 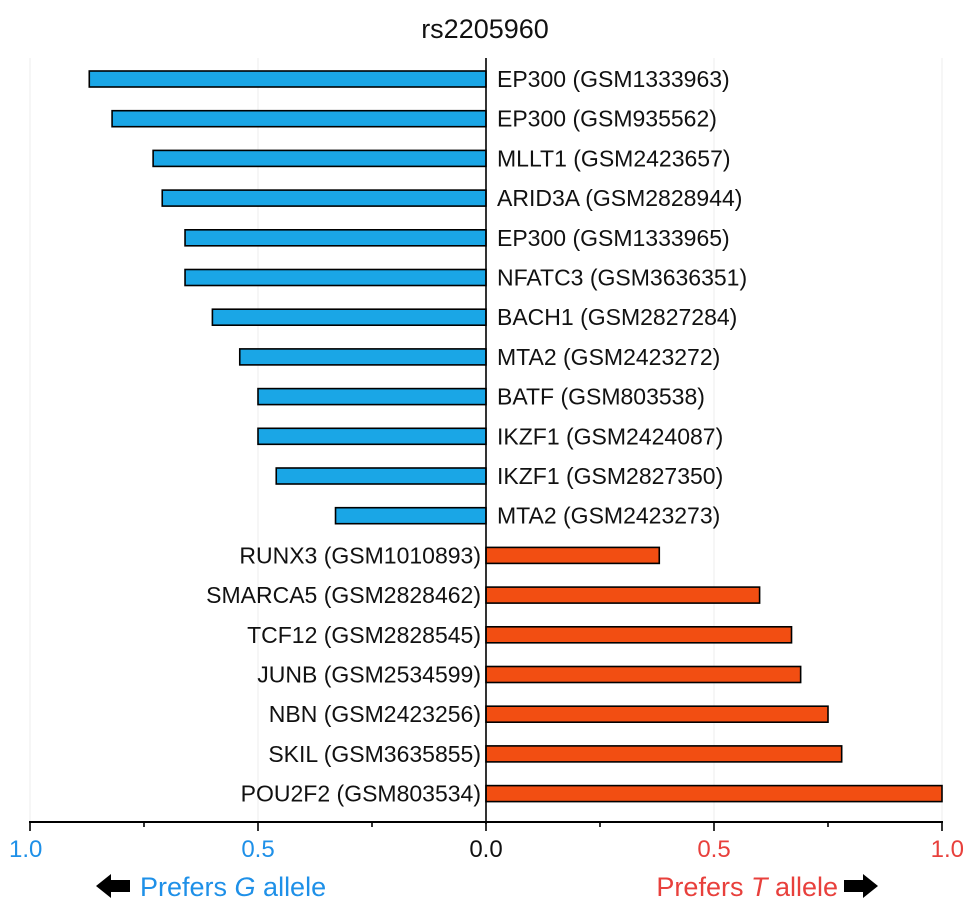 What do you see at coordinates (601, 397) in the screenshot?
I see `bar-label-8: BATF (GSM803538)` at bounding box center [601, 397].